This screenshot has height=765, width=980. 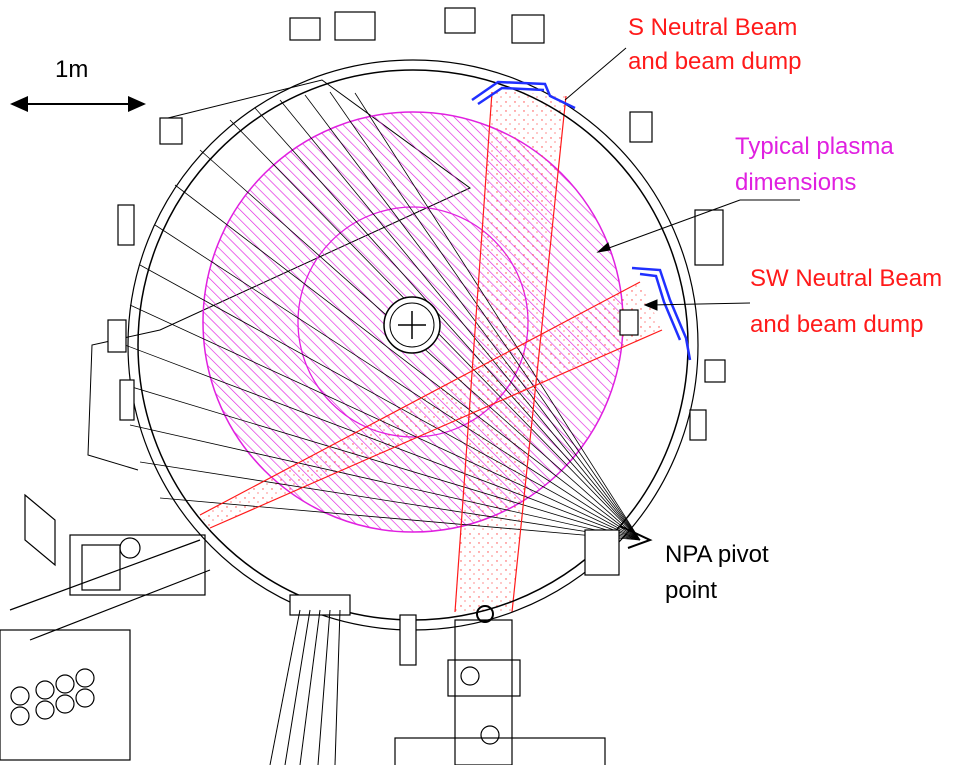 I want to click on npa-label-line2: point, so click(x=691, y=590).